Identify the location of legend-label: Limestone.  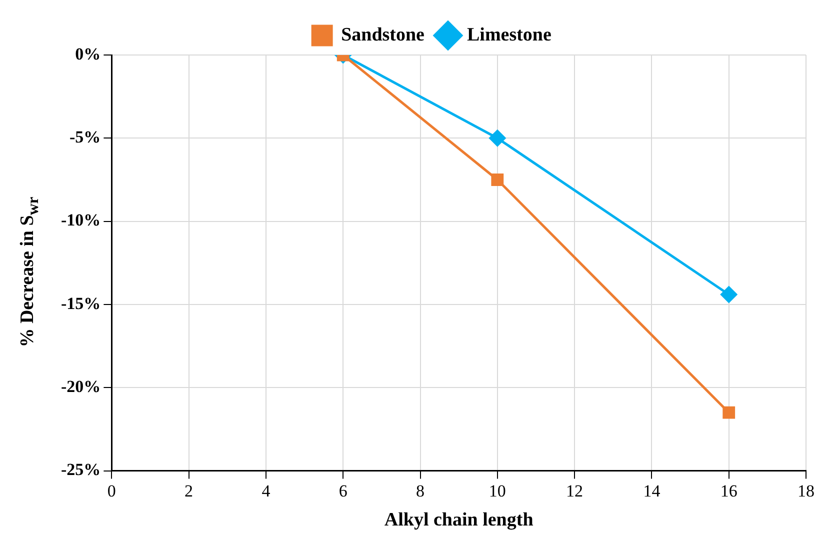
(509, 35).